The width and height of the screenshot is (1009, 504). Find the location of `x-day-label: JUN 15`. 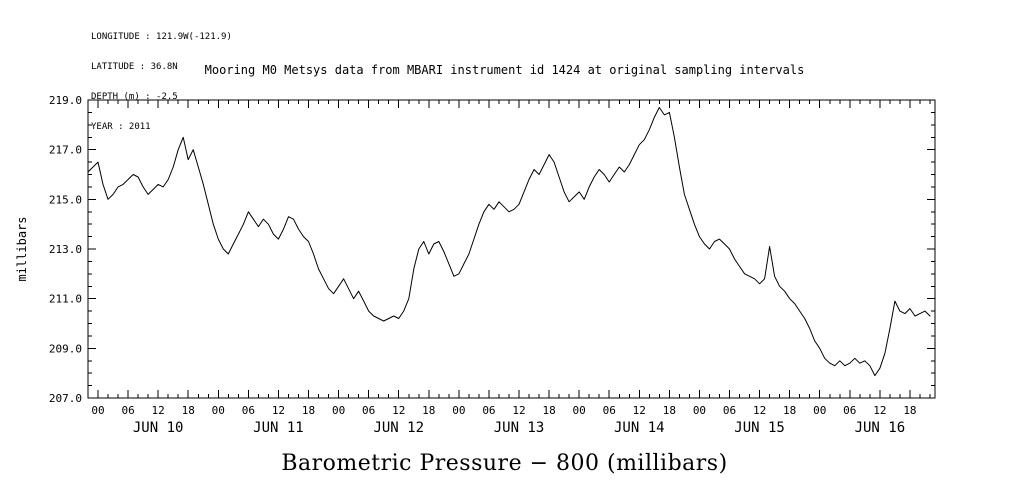

x-day-label: JUN 15 is located at coordinates (759, 428).